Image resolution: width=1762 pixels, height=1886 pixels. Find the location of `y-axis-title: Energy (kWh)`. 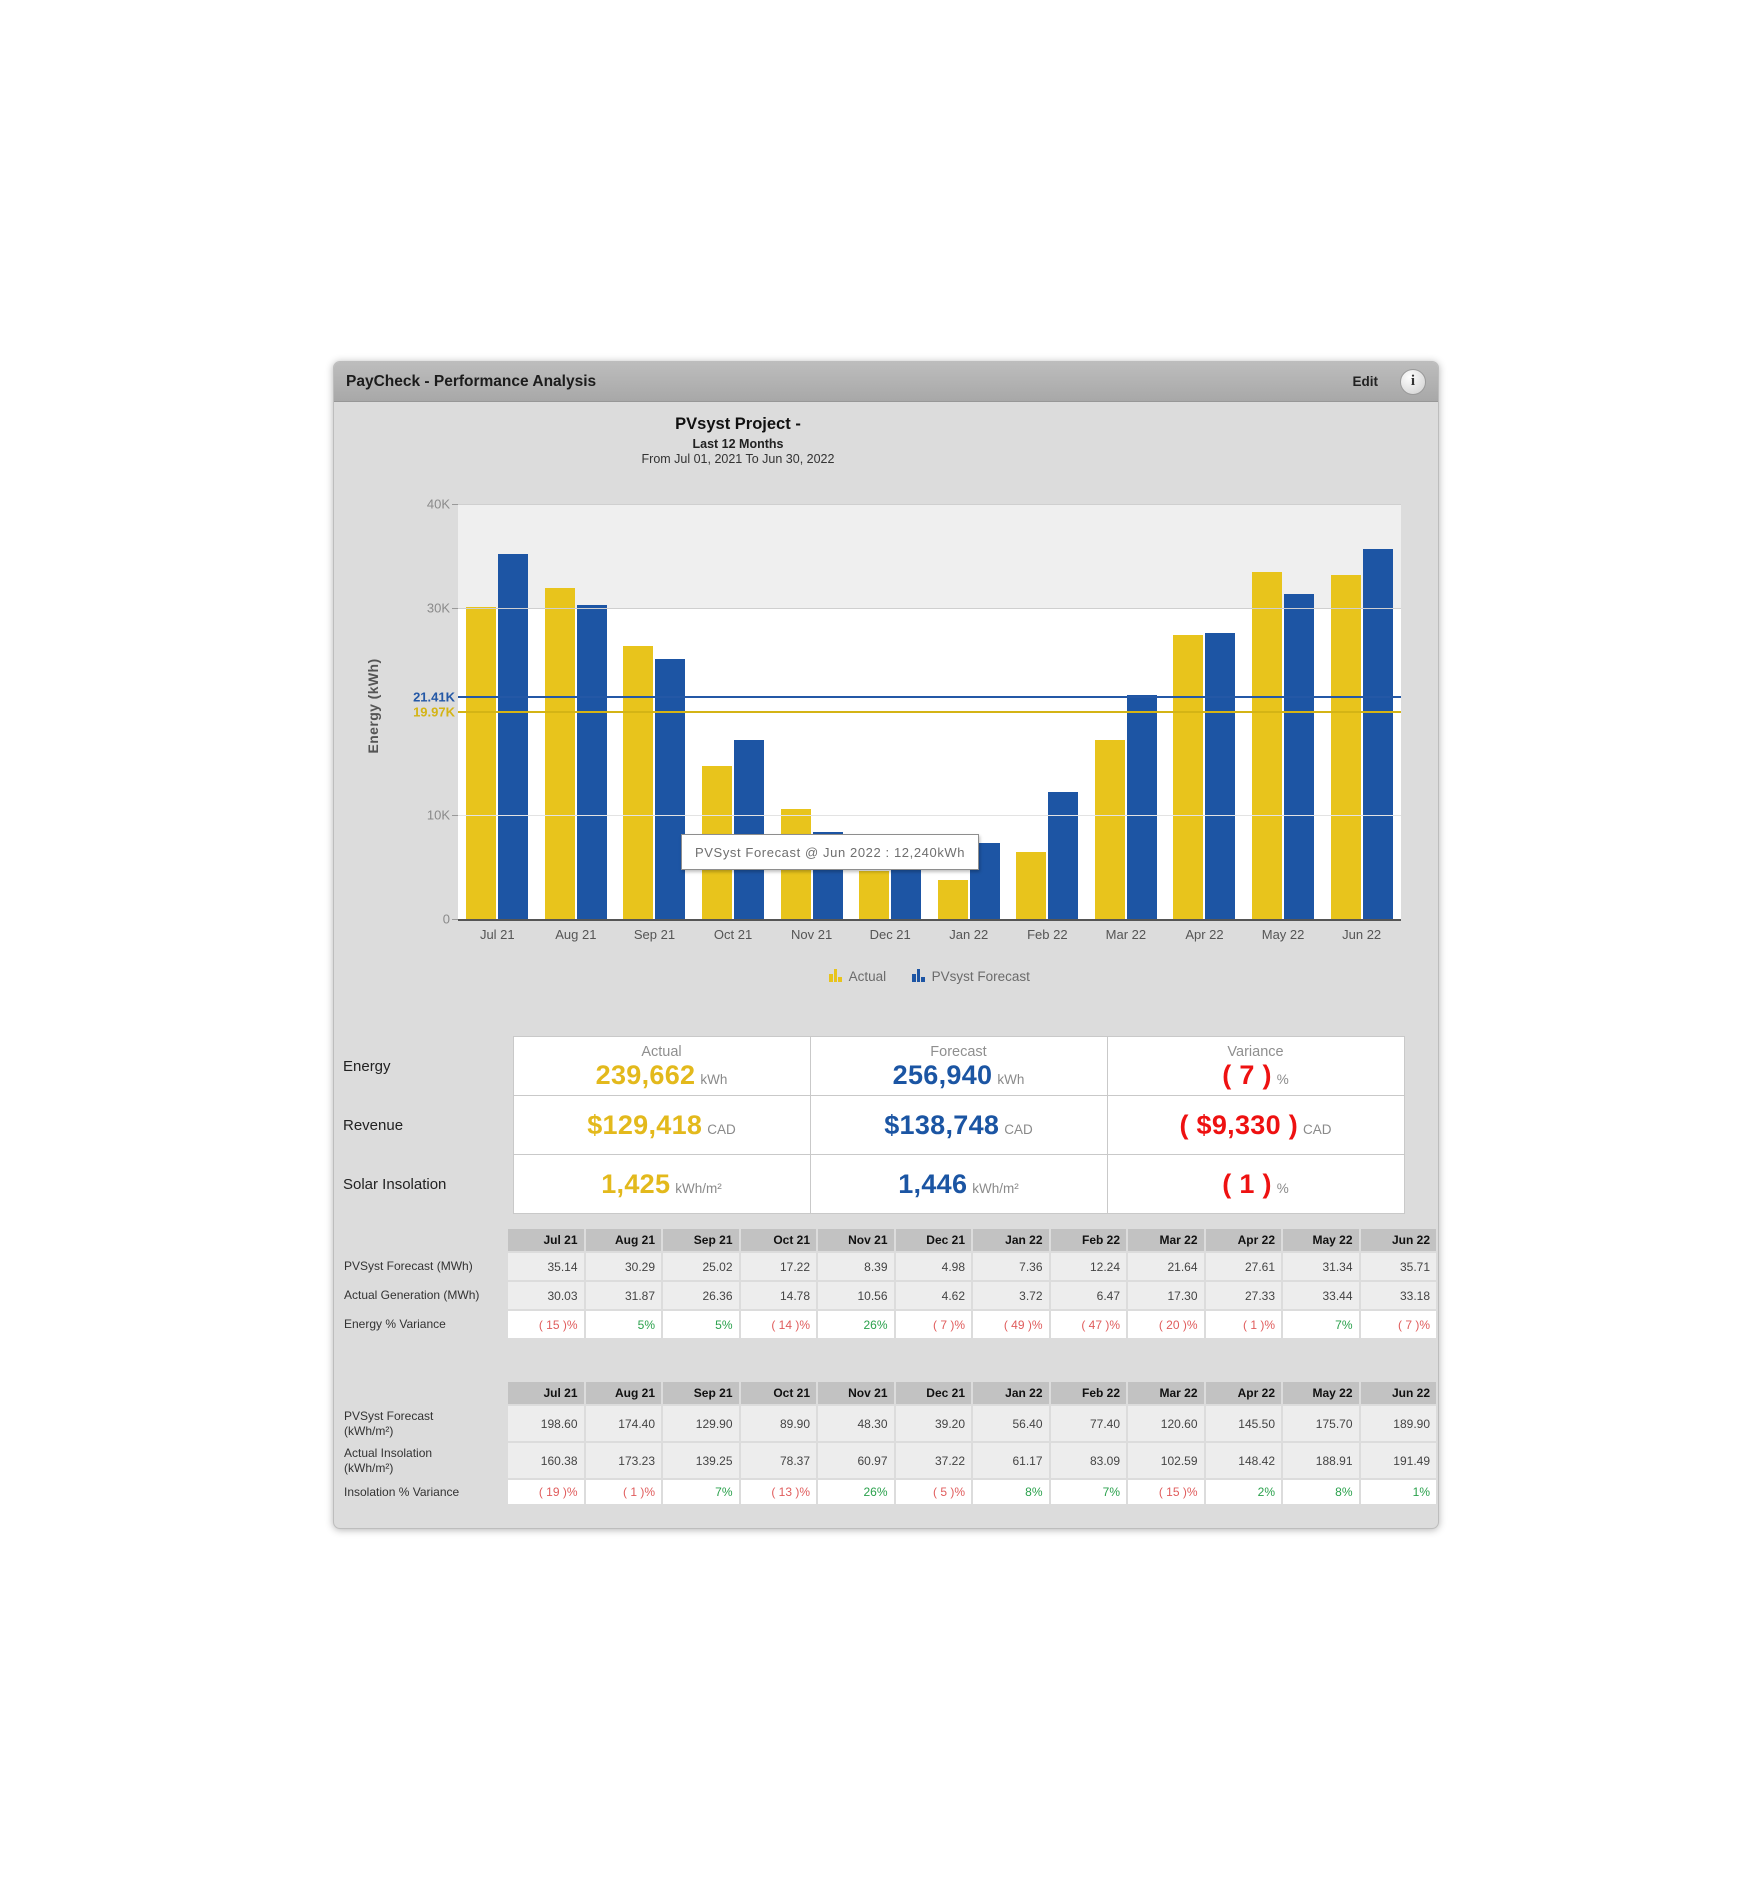

y-axis-title: Energy (kWh) is located at coordinates (373, 706).